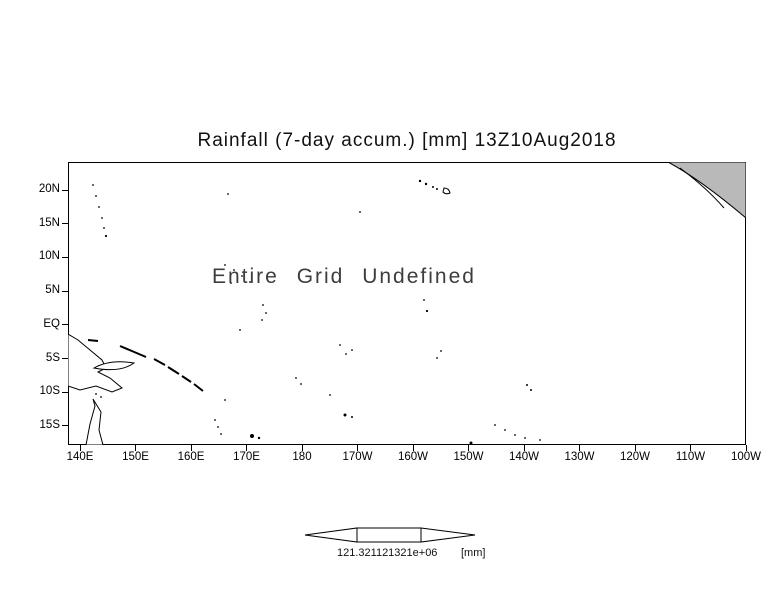 This screenshot has height=612, width=784. I want to click on y-tick-label: 20N, so click(49, 189).